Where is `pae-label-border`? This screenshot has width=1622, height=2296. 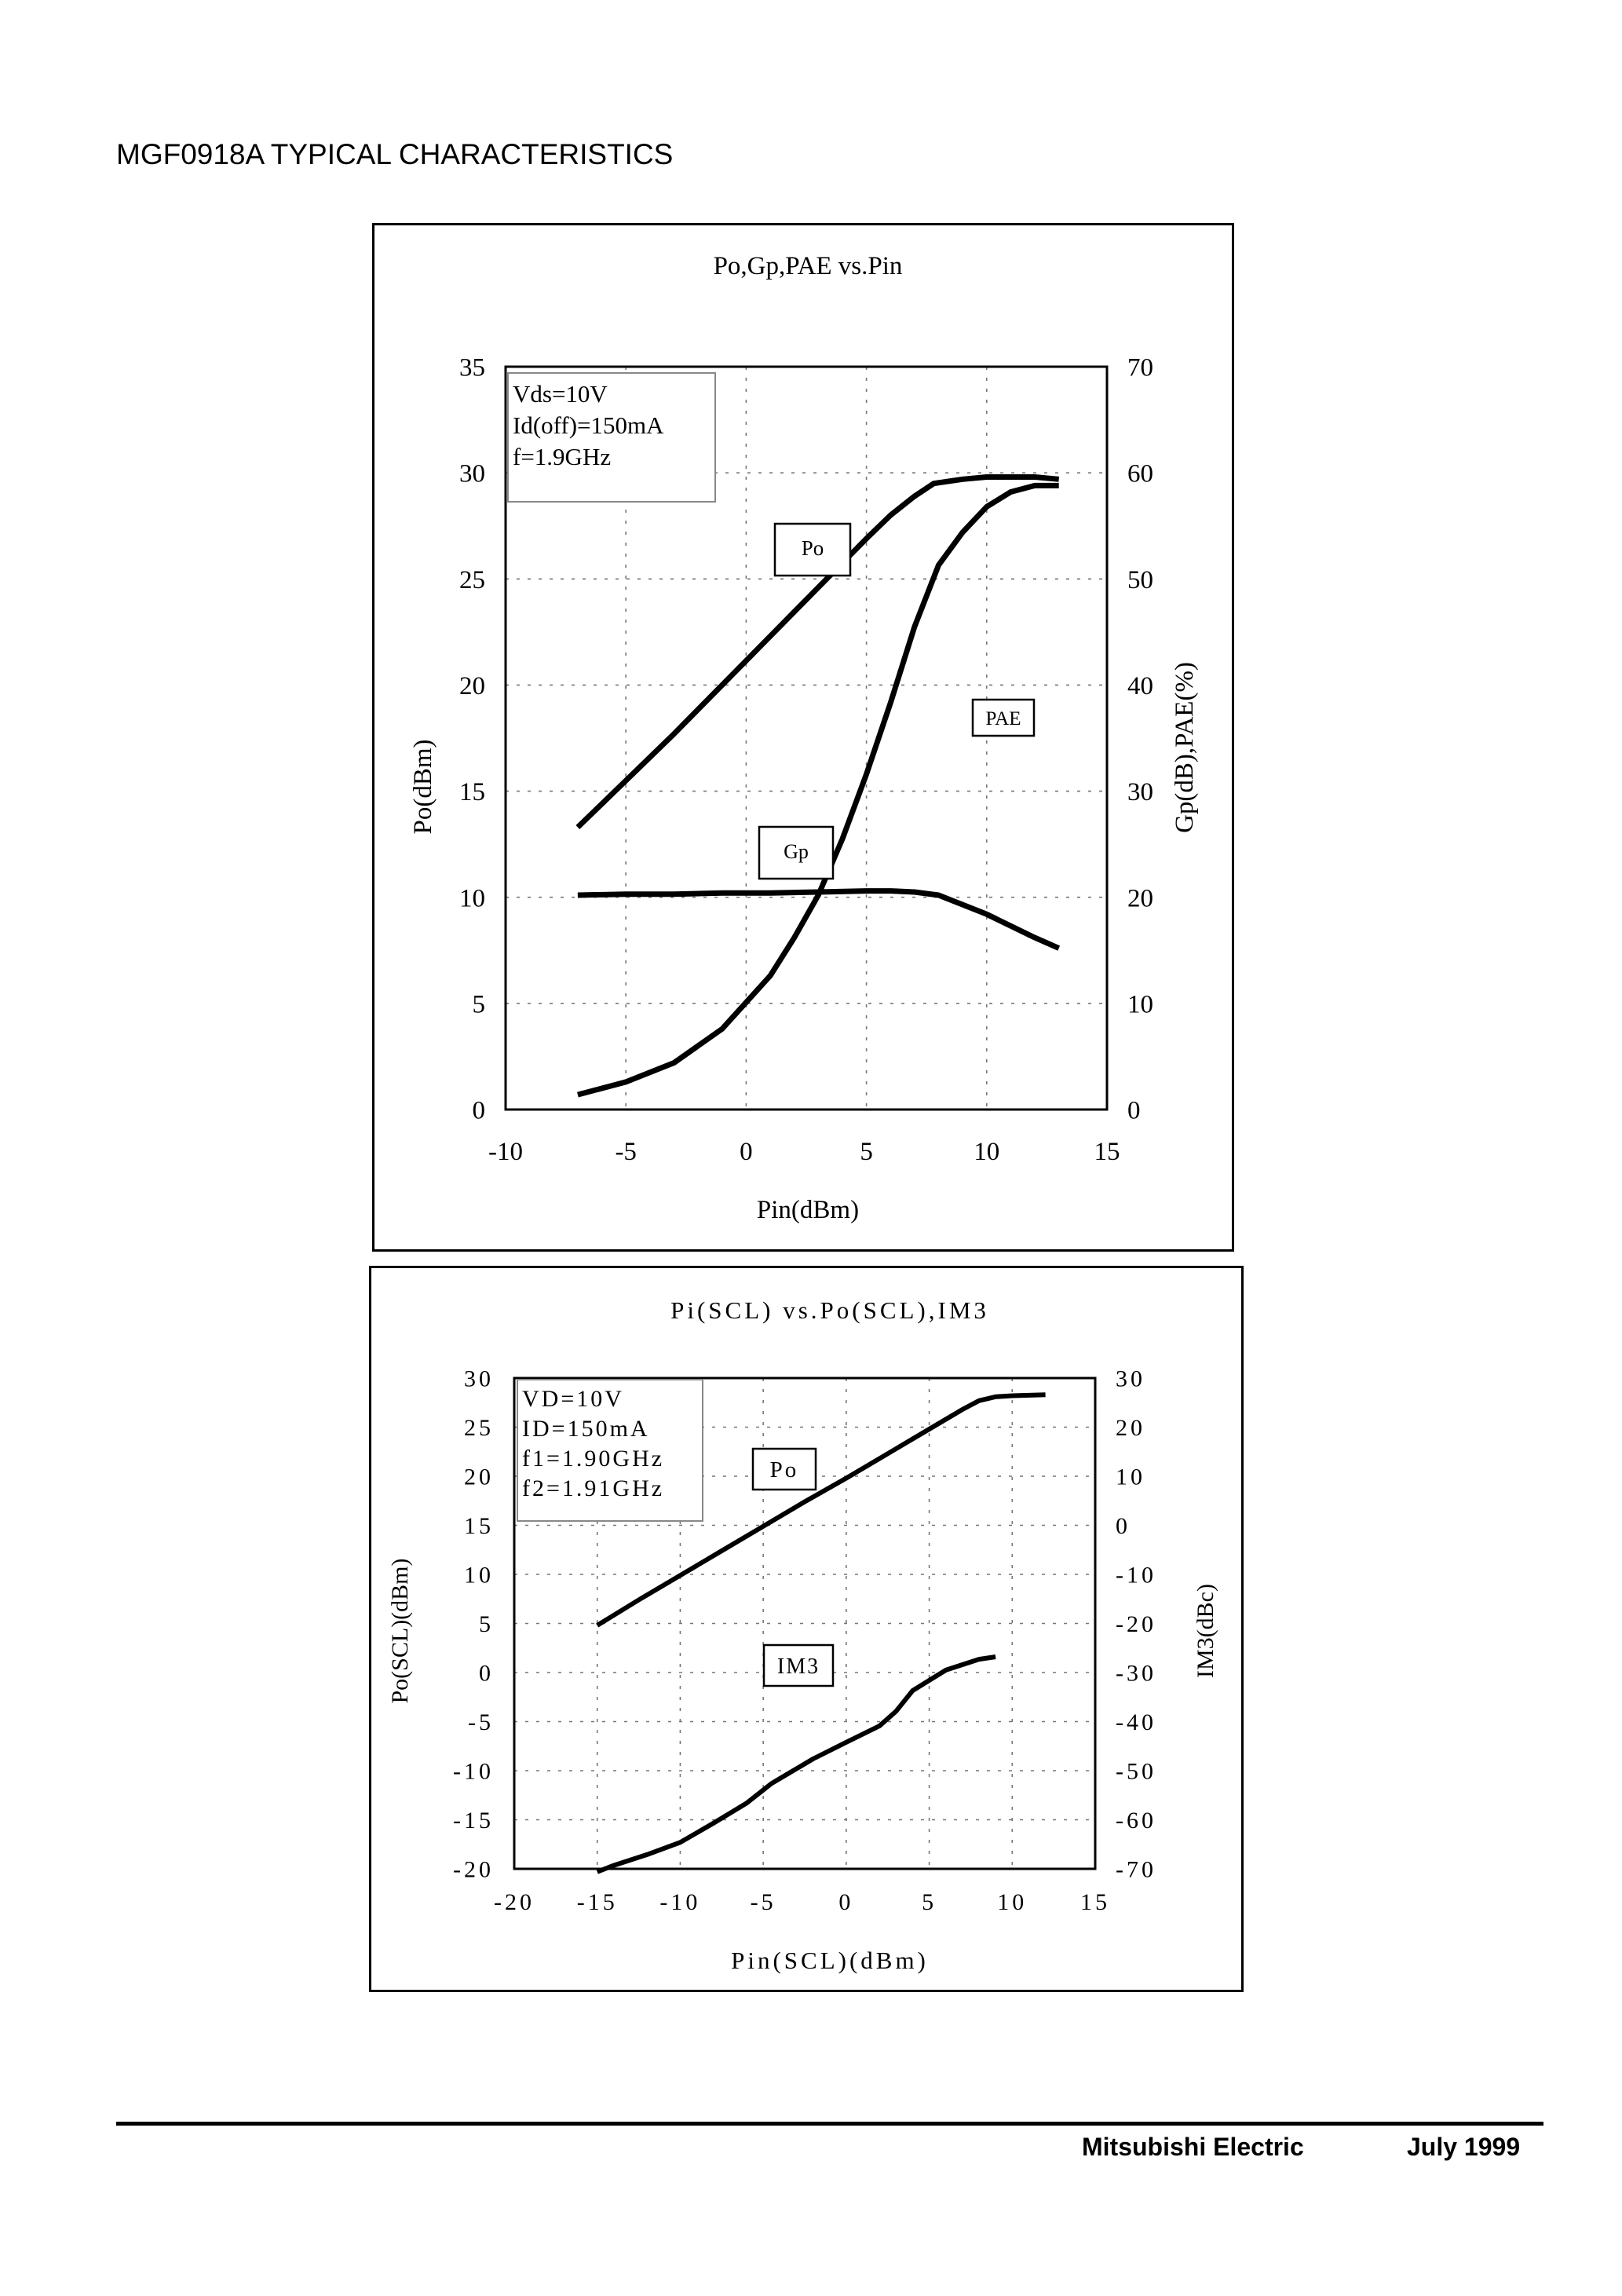
pae-label-border is located at coordinates (1003, 718).